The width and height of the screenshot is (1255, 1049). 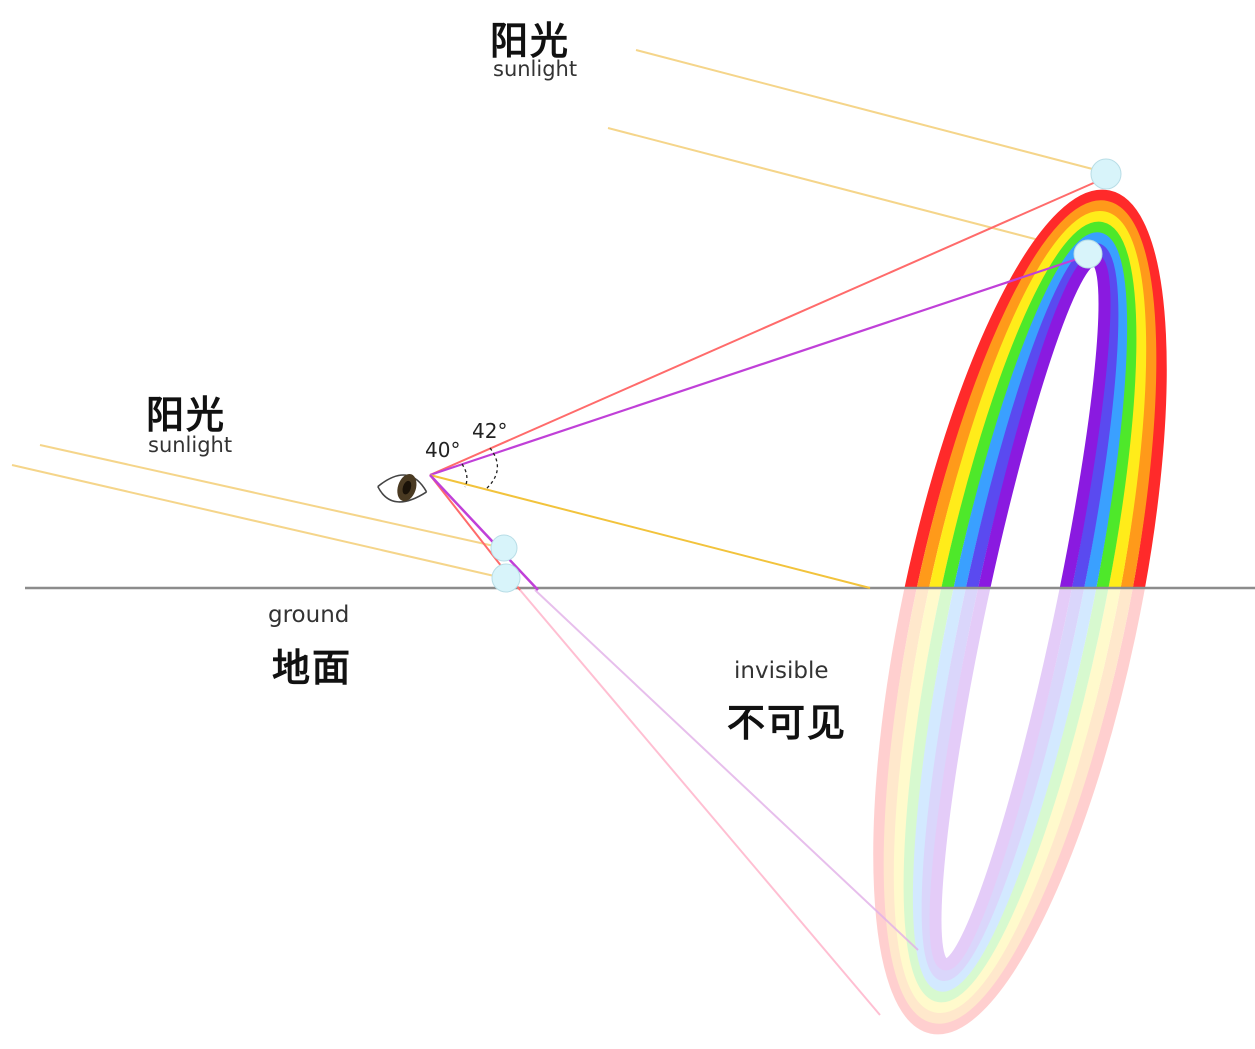 I want to click on sunlight-left-en-label: sunlight, so click(x=190, y=445).